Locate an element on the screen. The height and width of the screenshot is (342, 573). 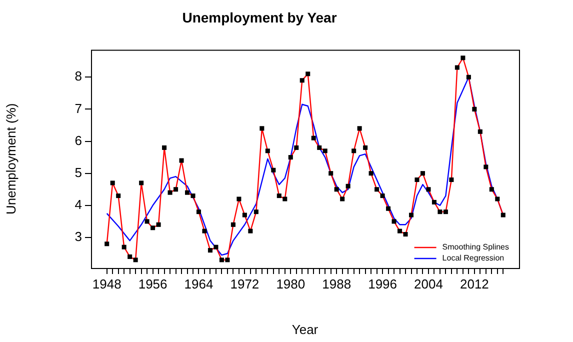
x-tick-label: 1972 is located at coordinates (245, 284).